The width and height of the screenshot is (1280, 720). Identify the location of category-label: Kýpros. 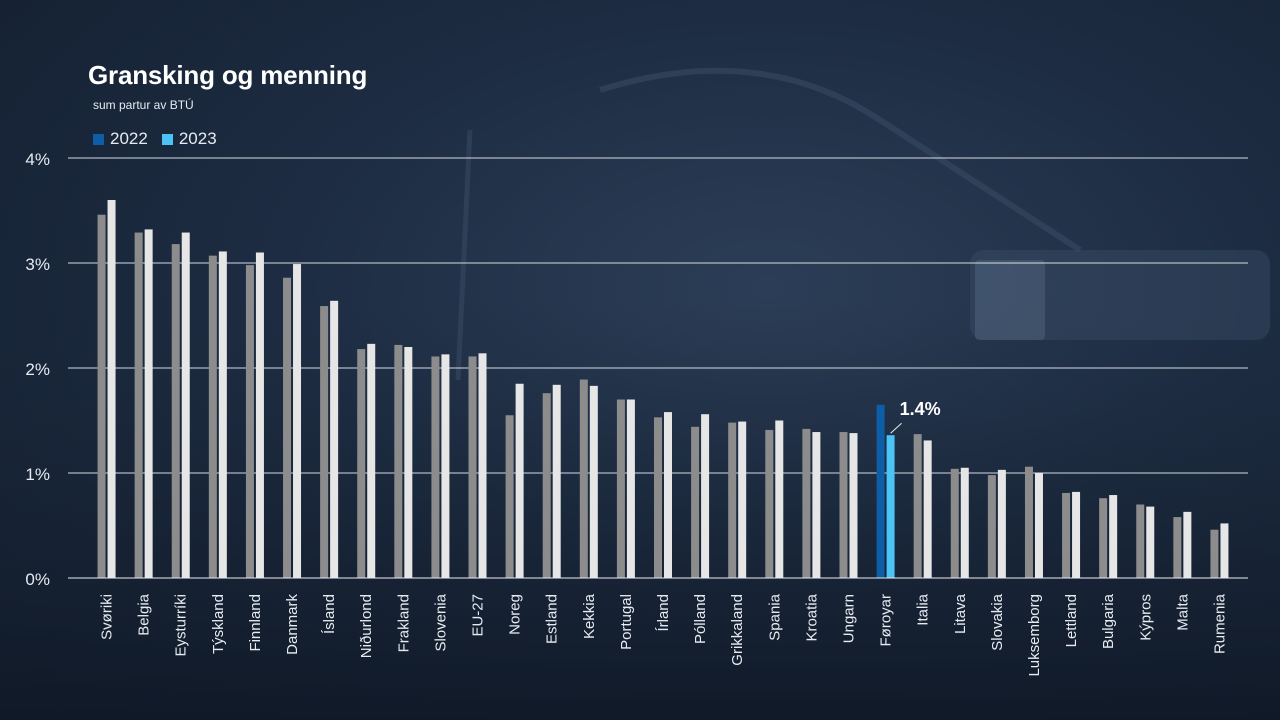
(1145, 617).